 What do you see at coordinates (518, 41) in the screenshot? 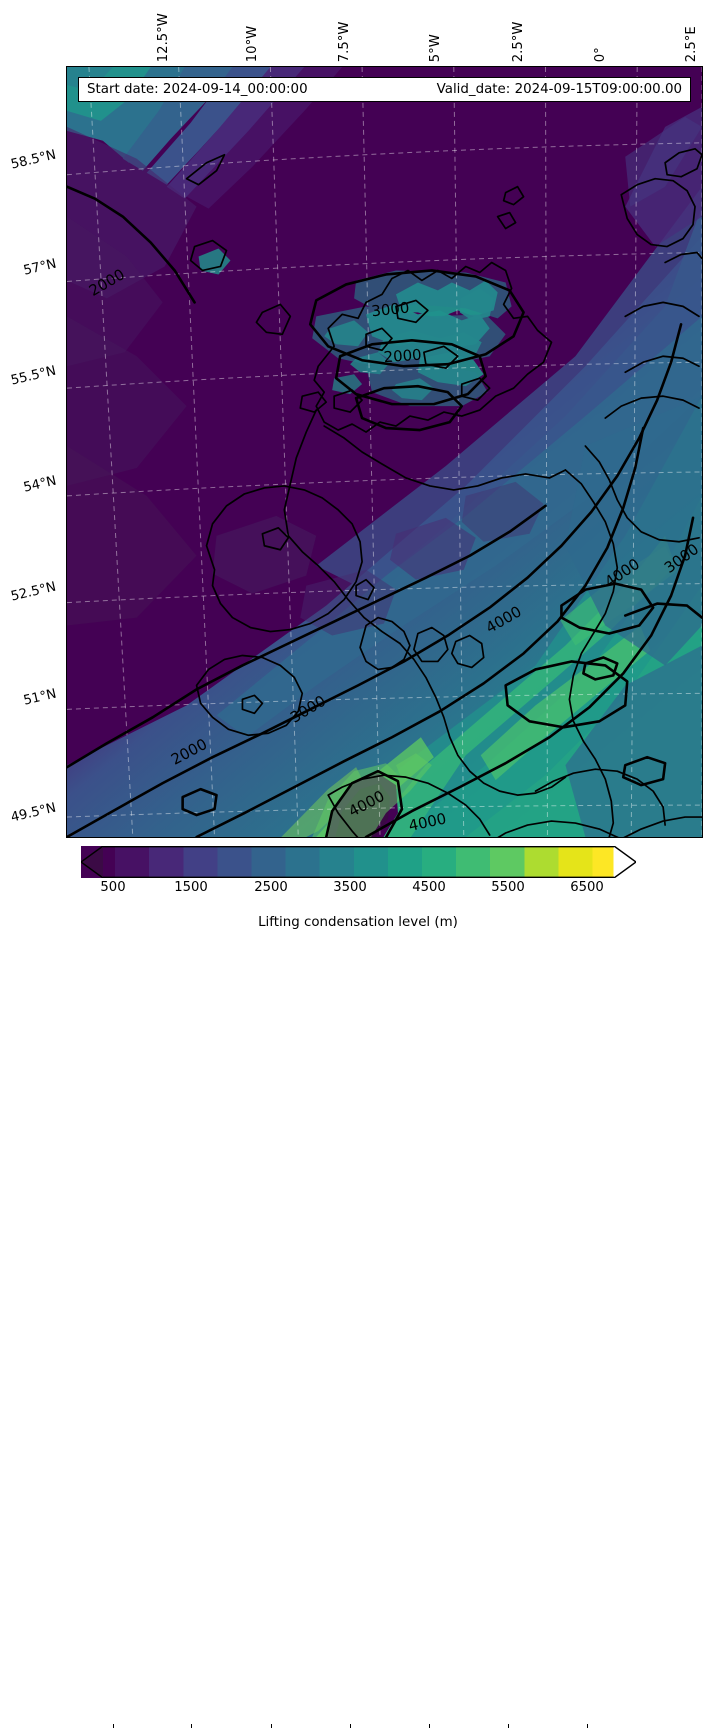
I see `longitude-tick-label: 2.5°W` at bounding box center [518, 41].